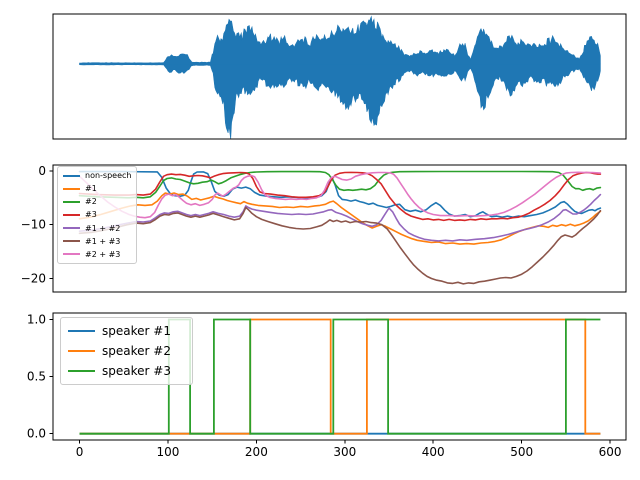  What do you see at coordinates (433, 452) in the screenshot?
I see `bottom-x-tick-label: 400` at bounding box center [433, 452].